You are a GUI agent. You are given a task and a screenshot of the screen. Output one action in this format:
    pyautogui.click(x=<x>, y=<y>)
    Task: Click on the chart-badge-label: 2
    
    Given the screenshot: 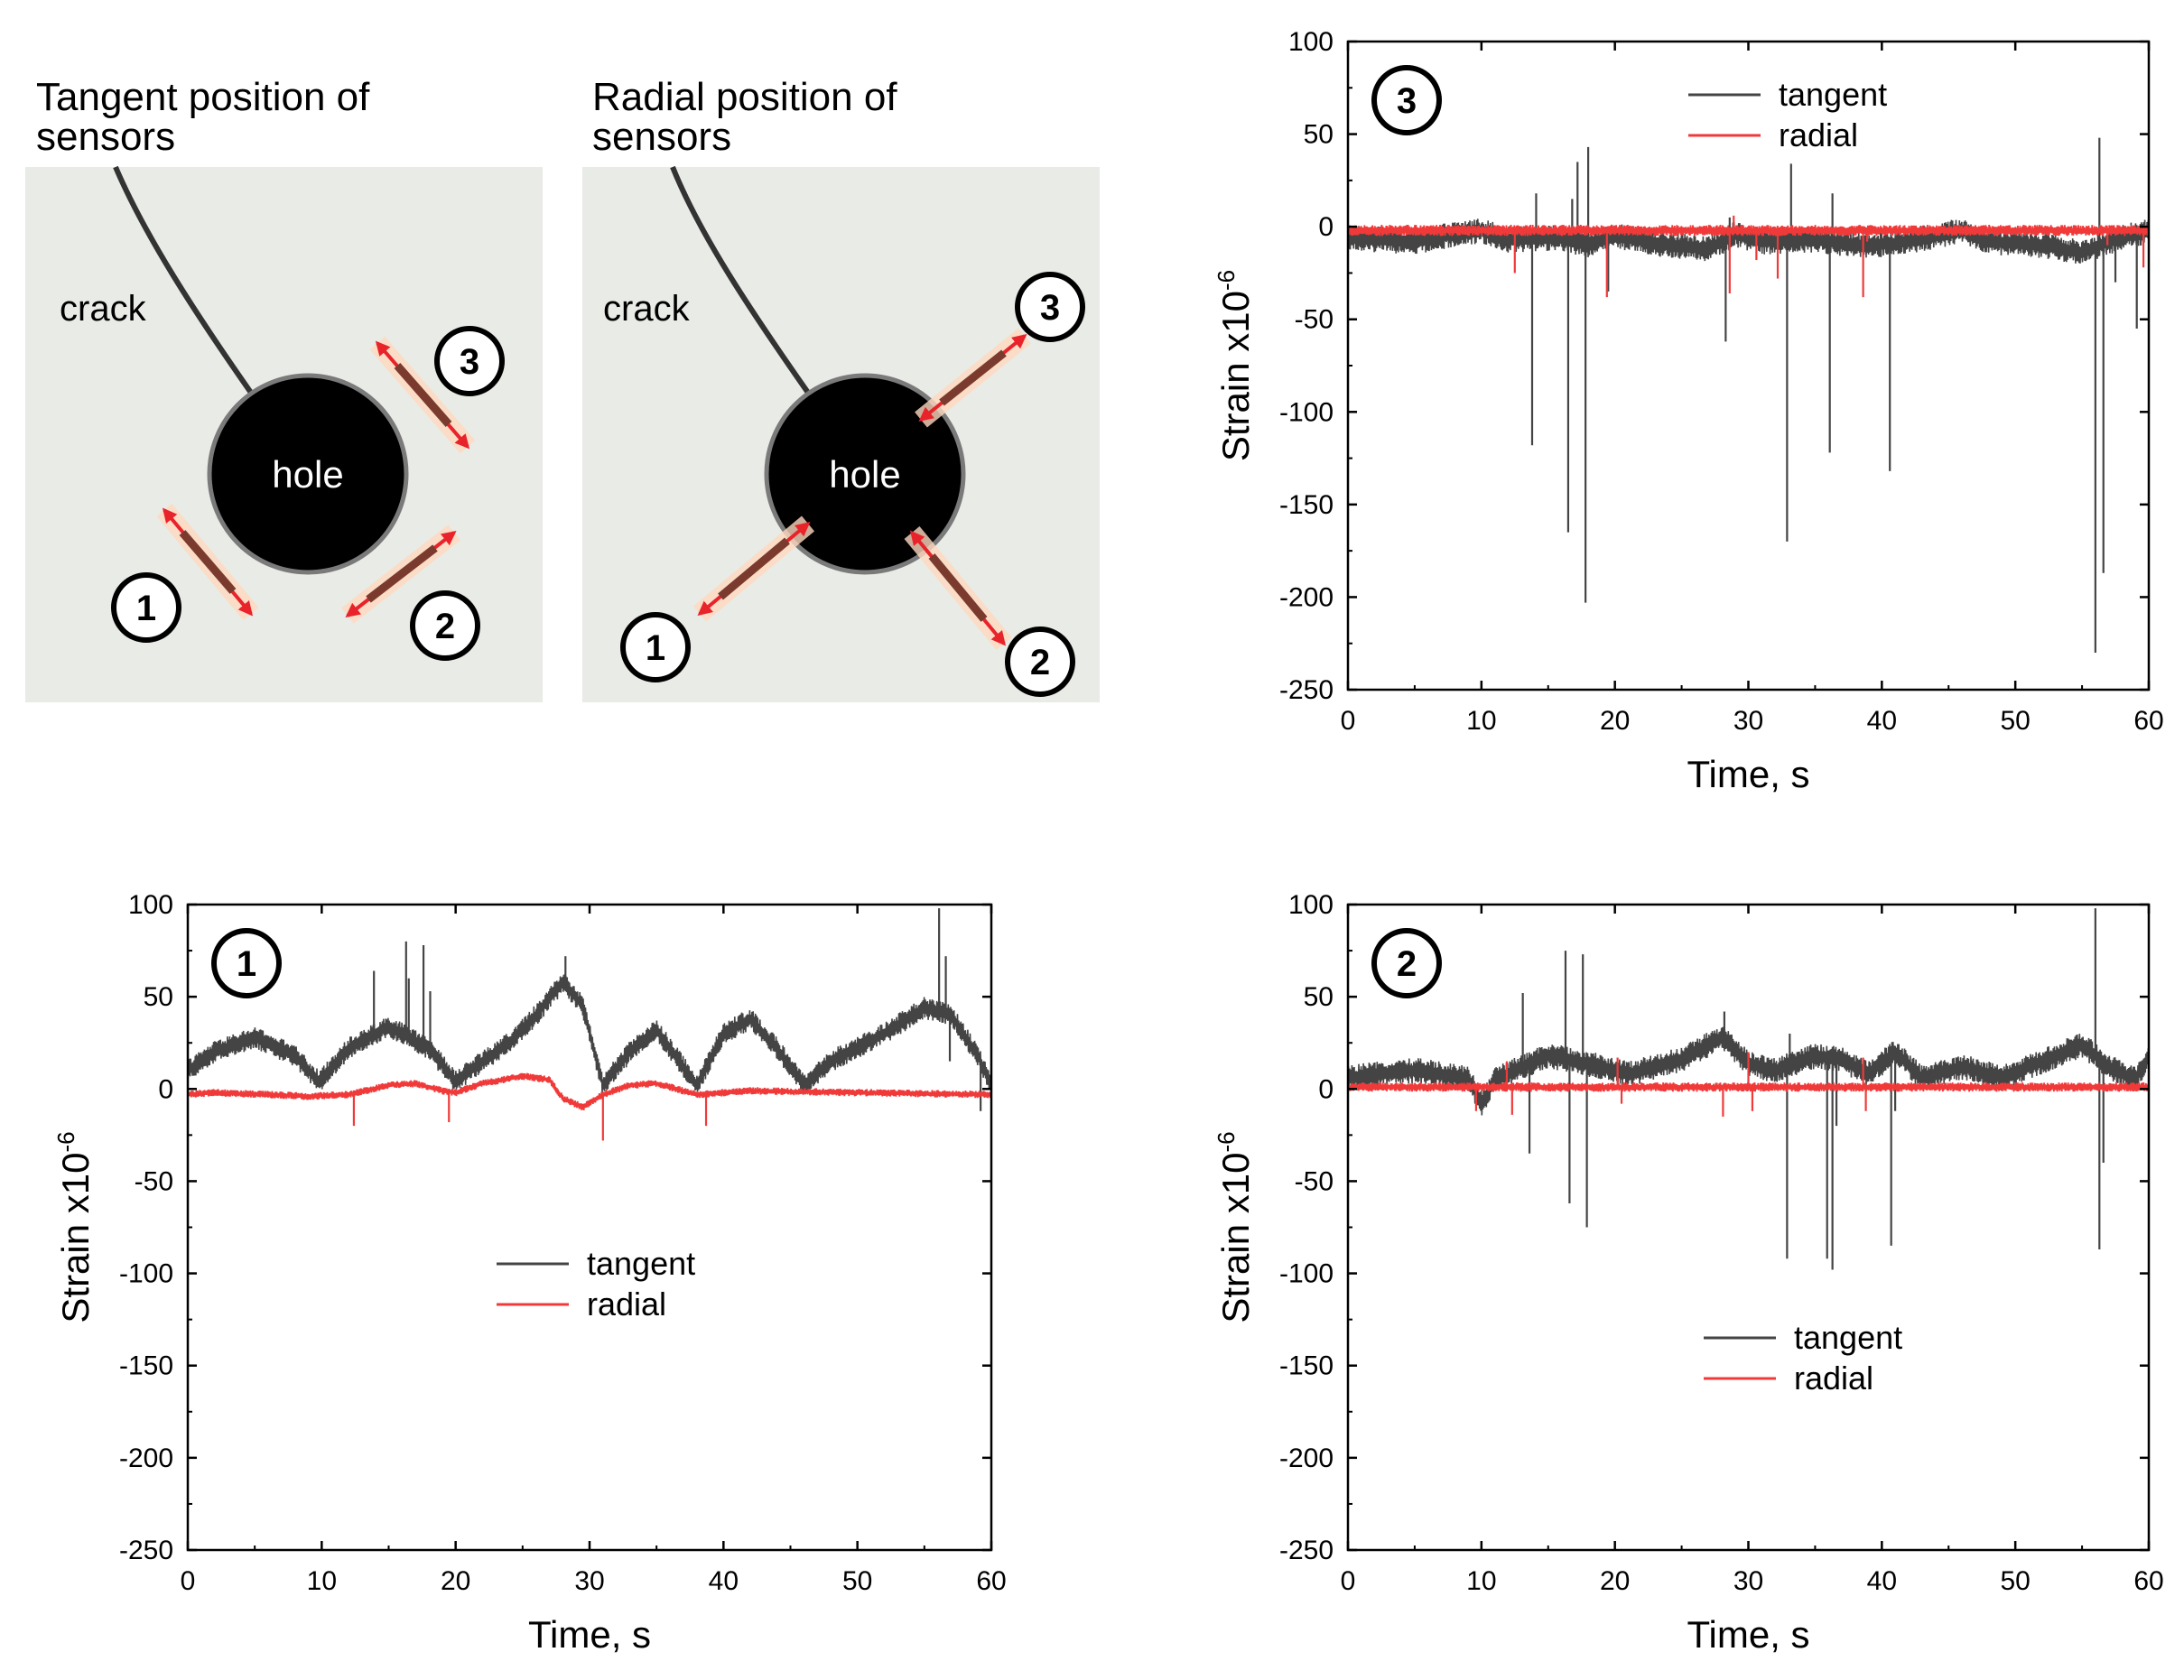 What is the action you would take?
    pyautogui.click(x=1407, y=964)
    